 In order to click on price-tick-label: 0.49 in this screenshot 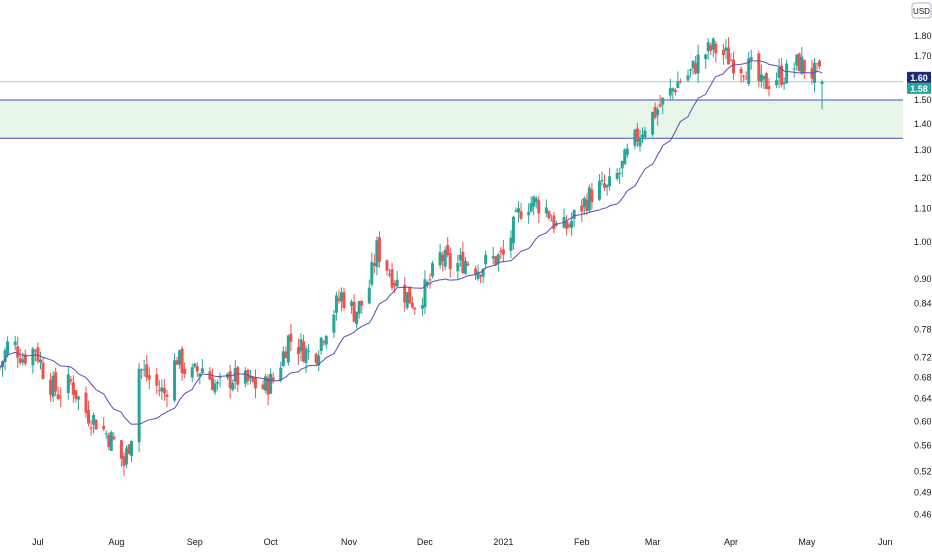, I will do `click(923, 492)`.